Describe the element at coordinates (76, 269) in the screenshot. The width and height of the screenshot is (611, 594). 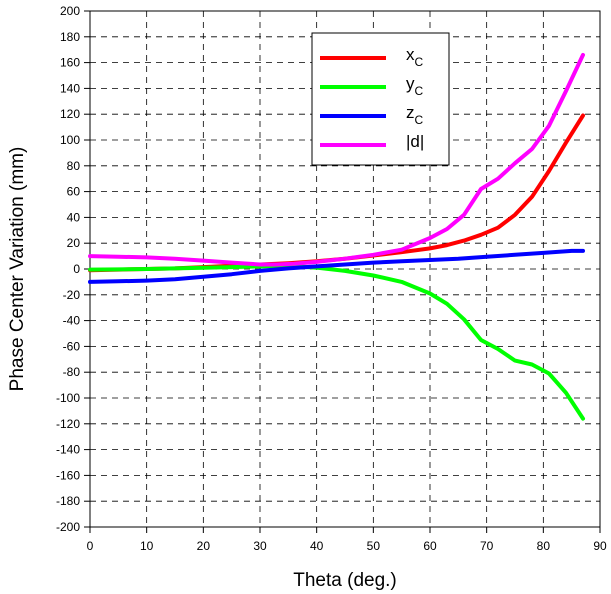
I see `y-tick-label: 0` at that location.